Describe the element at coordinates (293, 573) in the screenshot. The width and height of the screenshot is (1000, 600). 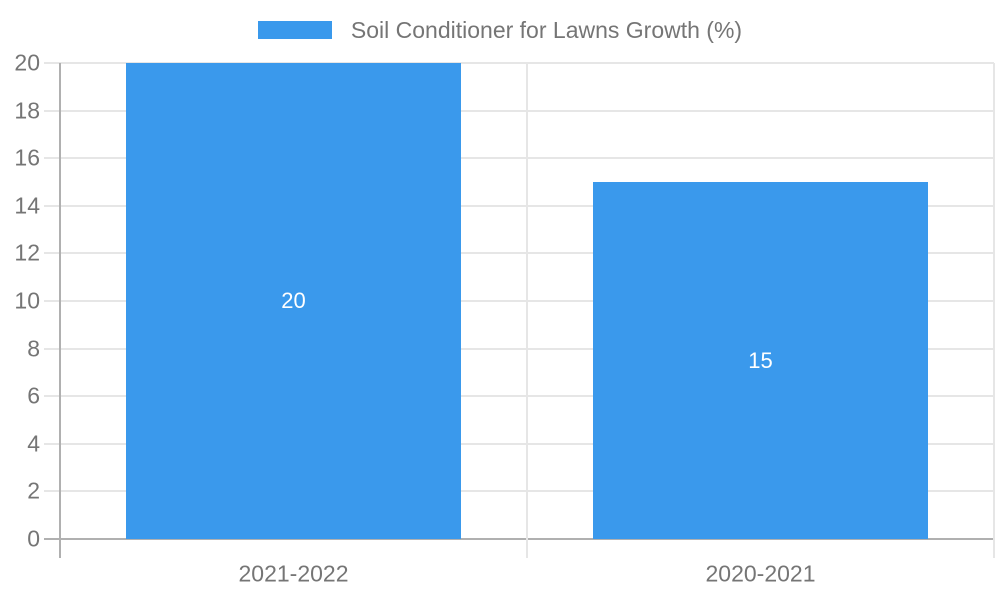
I see `x-tick-label: 2021-2022` at that location.